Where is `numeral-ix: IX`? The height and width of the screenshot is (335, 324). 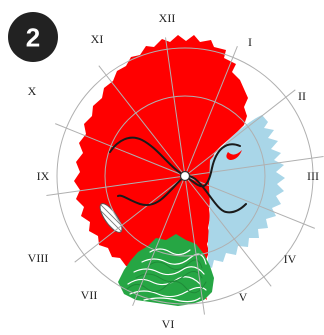
numeral-ix: IX is located at coordinates (43, 176).